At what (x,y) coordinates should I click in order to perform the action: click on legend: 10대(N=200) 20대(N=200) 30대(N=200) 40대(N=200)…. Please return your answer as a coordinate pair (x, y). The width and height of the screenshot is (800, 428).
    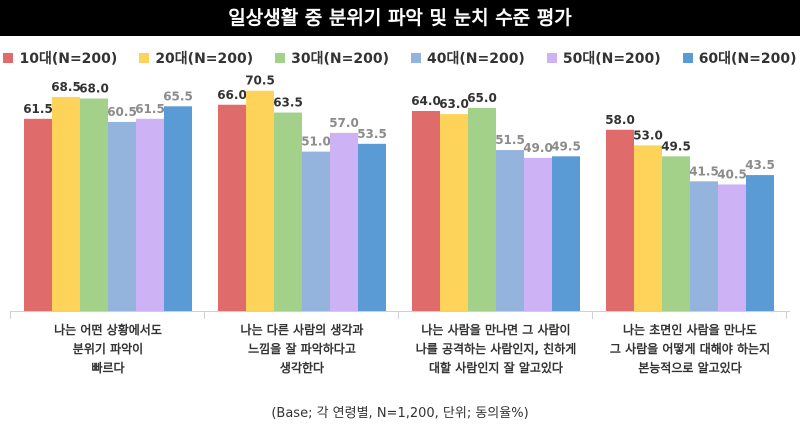
    Looking at the image, I should click on (400, 58).